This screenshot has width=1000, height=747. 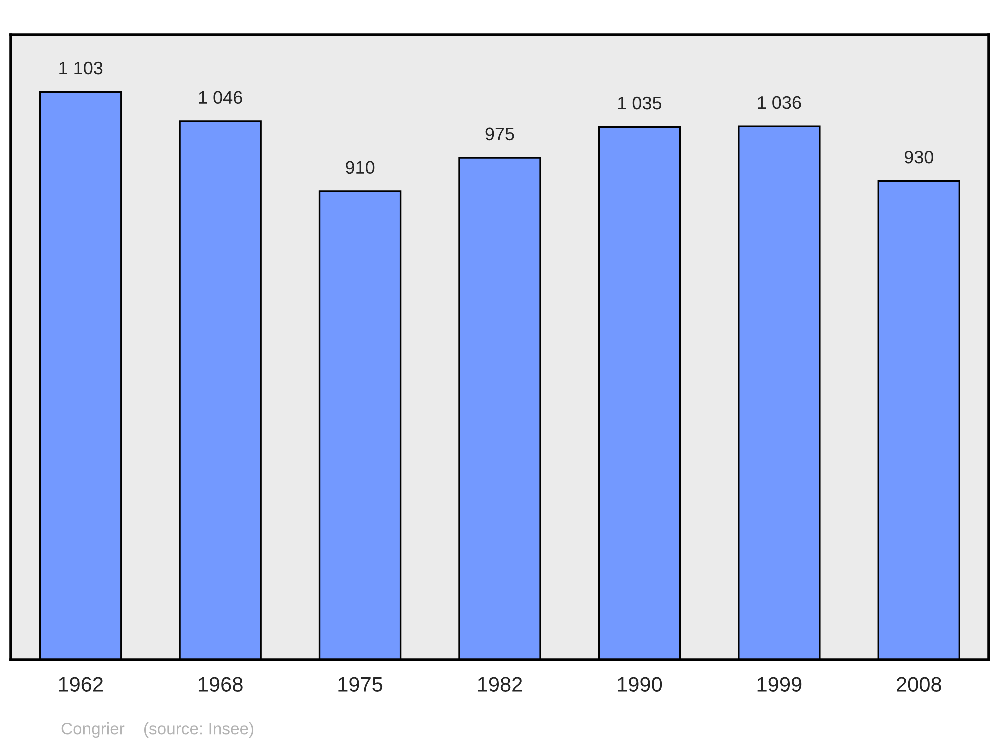 I want to click on x-tick-label: 1975, so click(x=360, y=684).